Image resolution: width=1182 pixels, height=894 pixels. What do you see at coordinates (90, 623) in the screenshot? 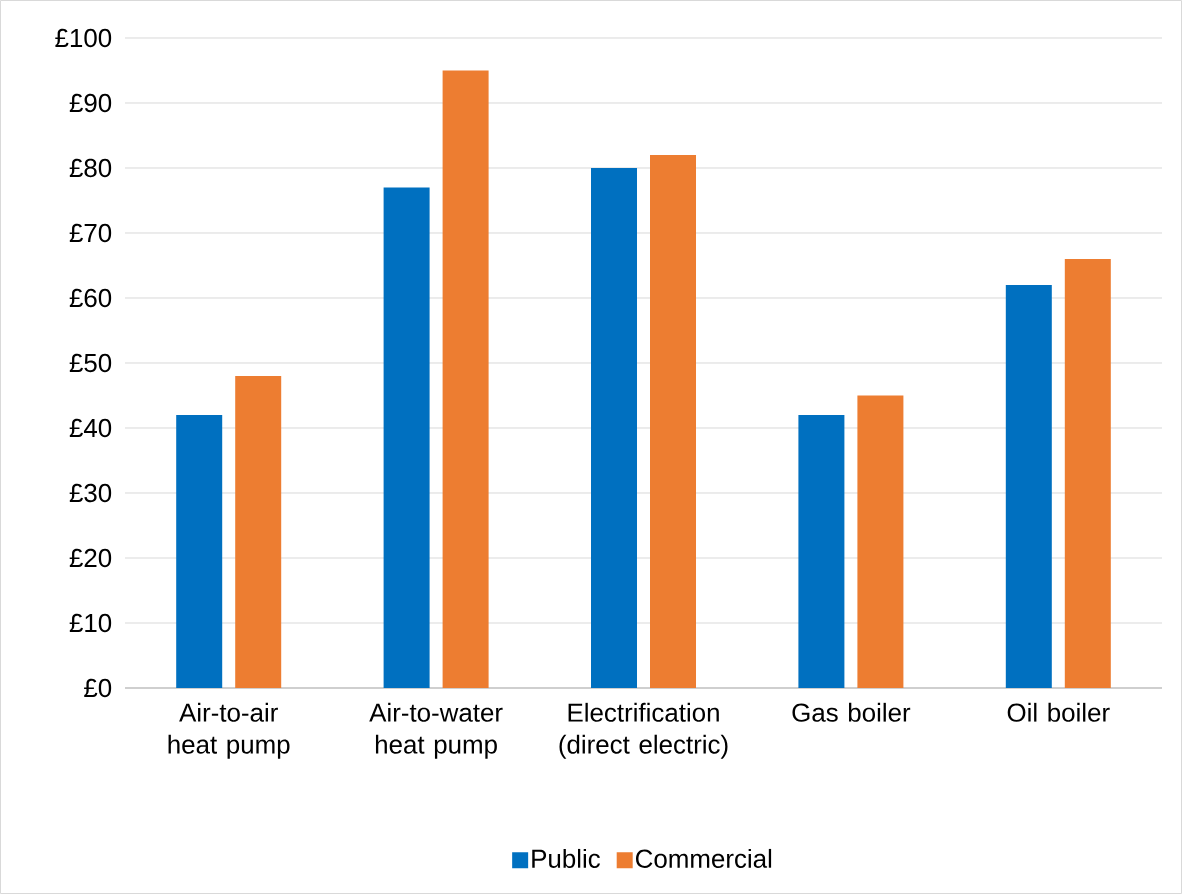
I see `y-tick-label: £10` at bounding box center [90, 623].